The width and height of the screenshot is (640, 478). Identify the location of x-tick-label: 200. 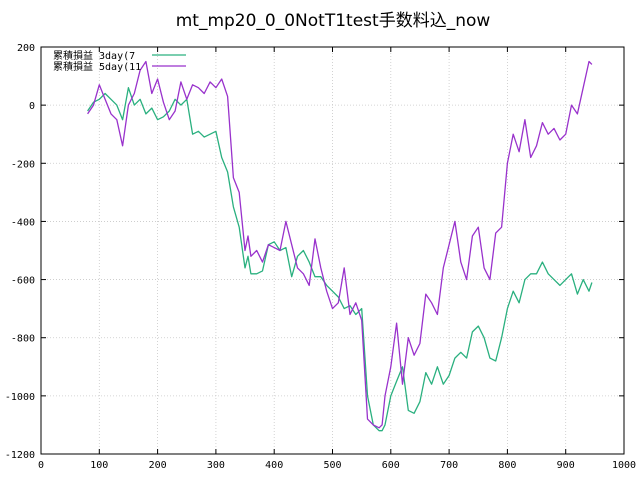
(158, 465).